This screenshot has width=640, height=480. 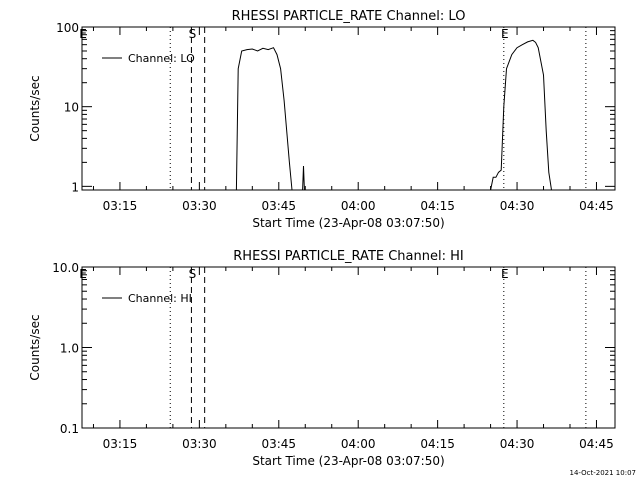 What do you see at coordinates (69, 429) in the screenshot?
I see `y-tick-label: 0.1` at bounding box center [69, 429].